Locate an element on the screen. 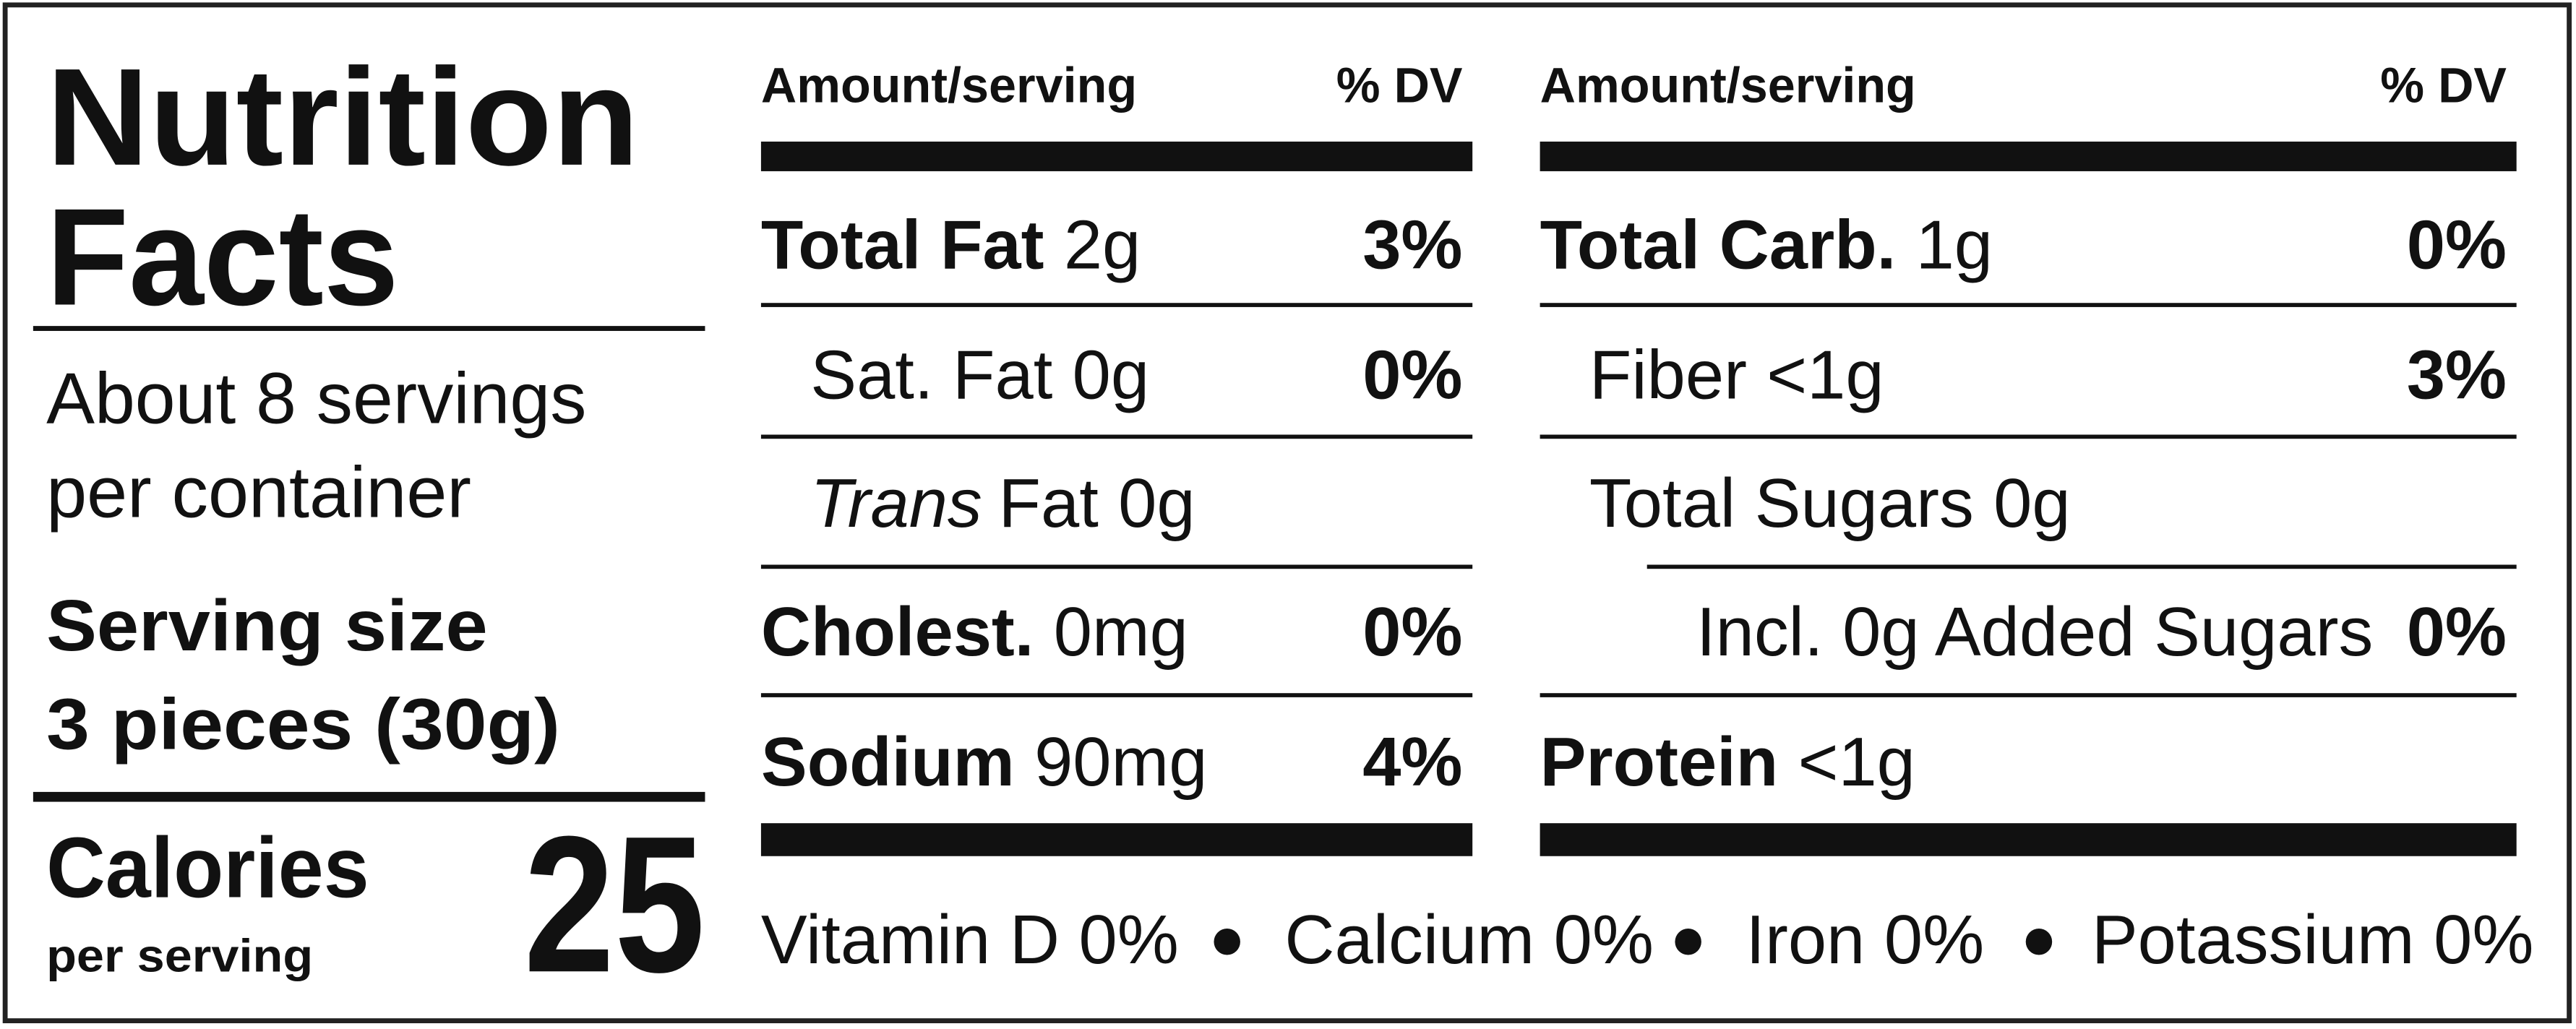  nutrient-row: Sodium 90mg is located at coordinates (985, 762).